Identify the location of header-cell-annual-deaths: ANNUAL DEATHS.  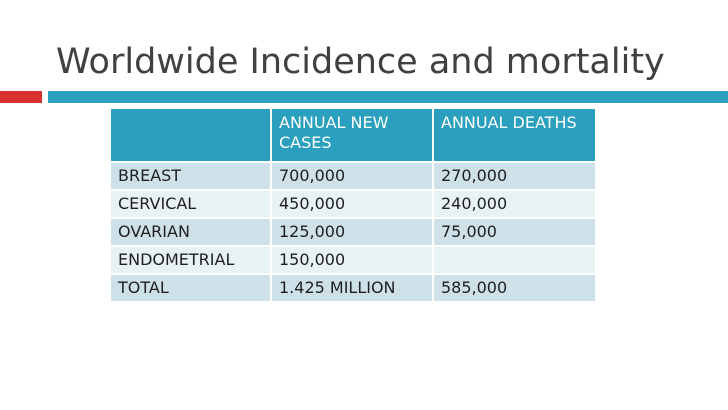
(514, 135).